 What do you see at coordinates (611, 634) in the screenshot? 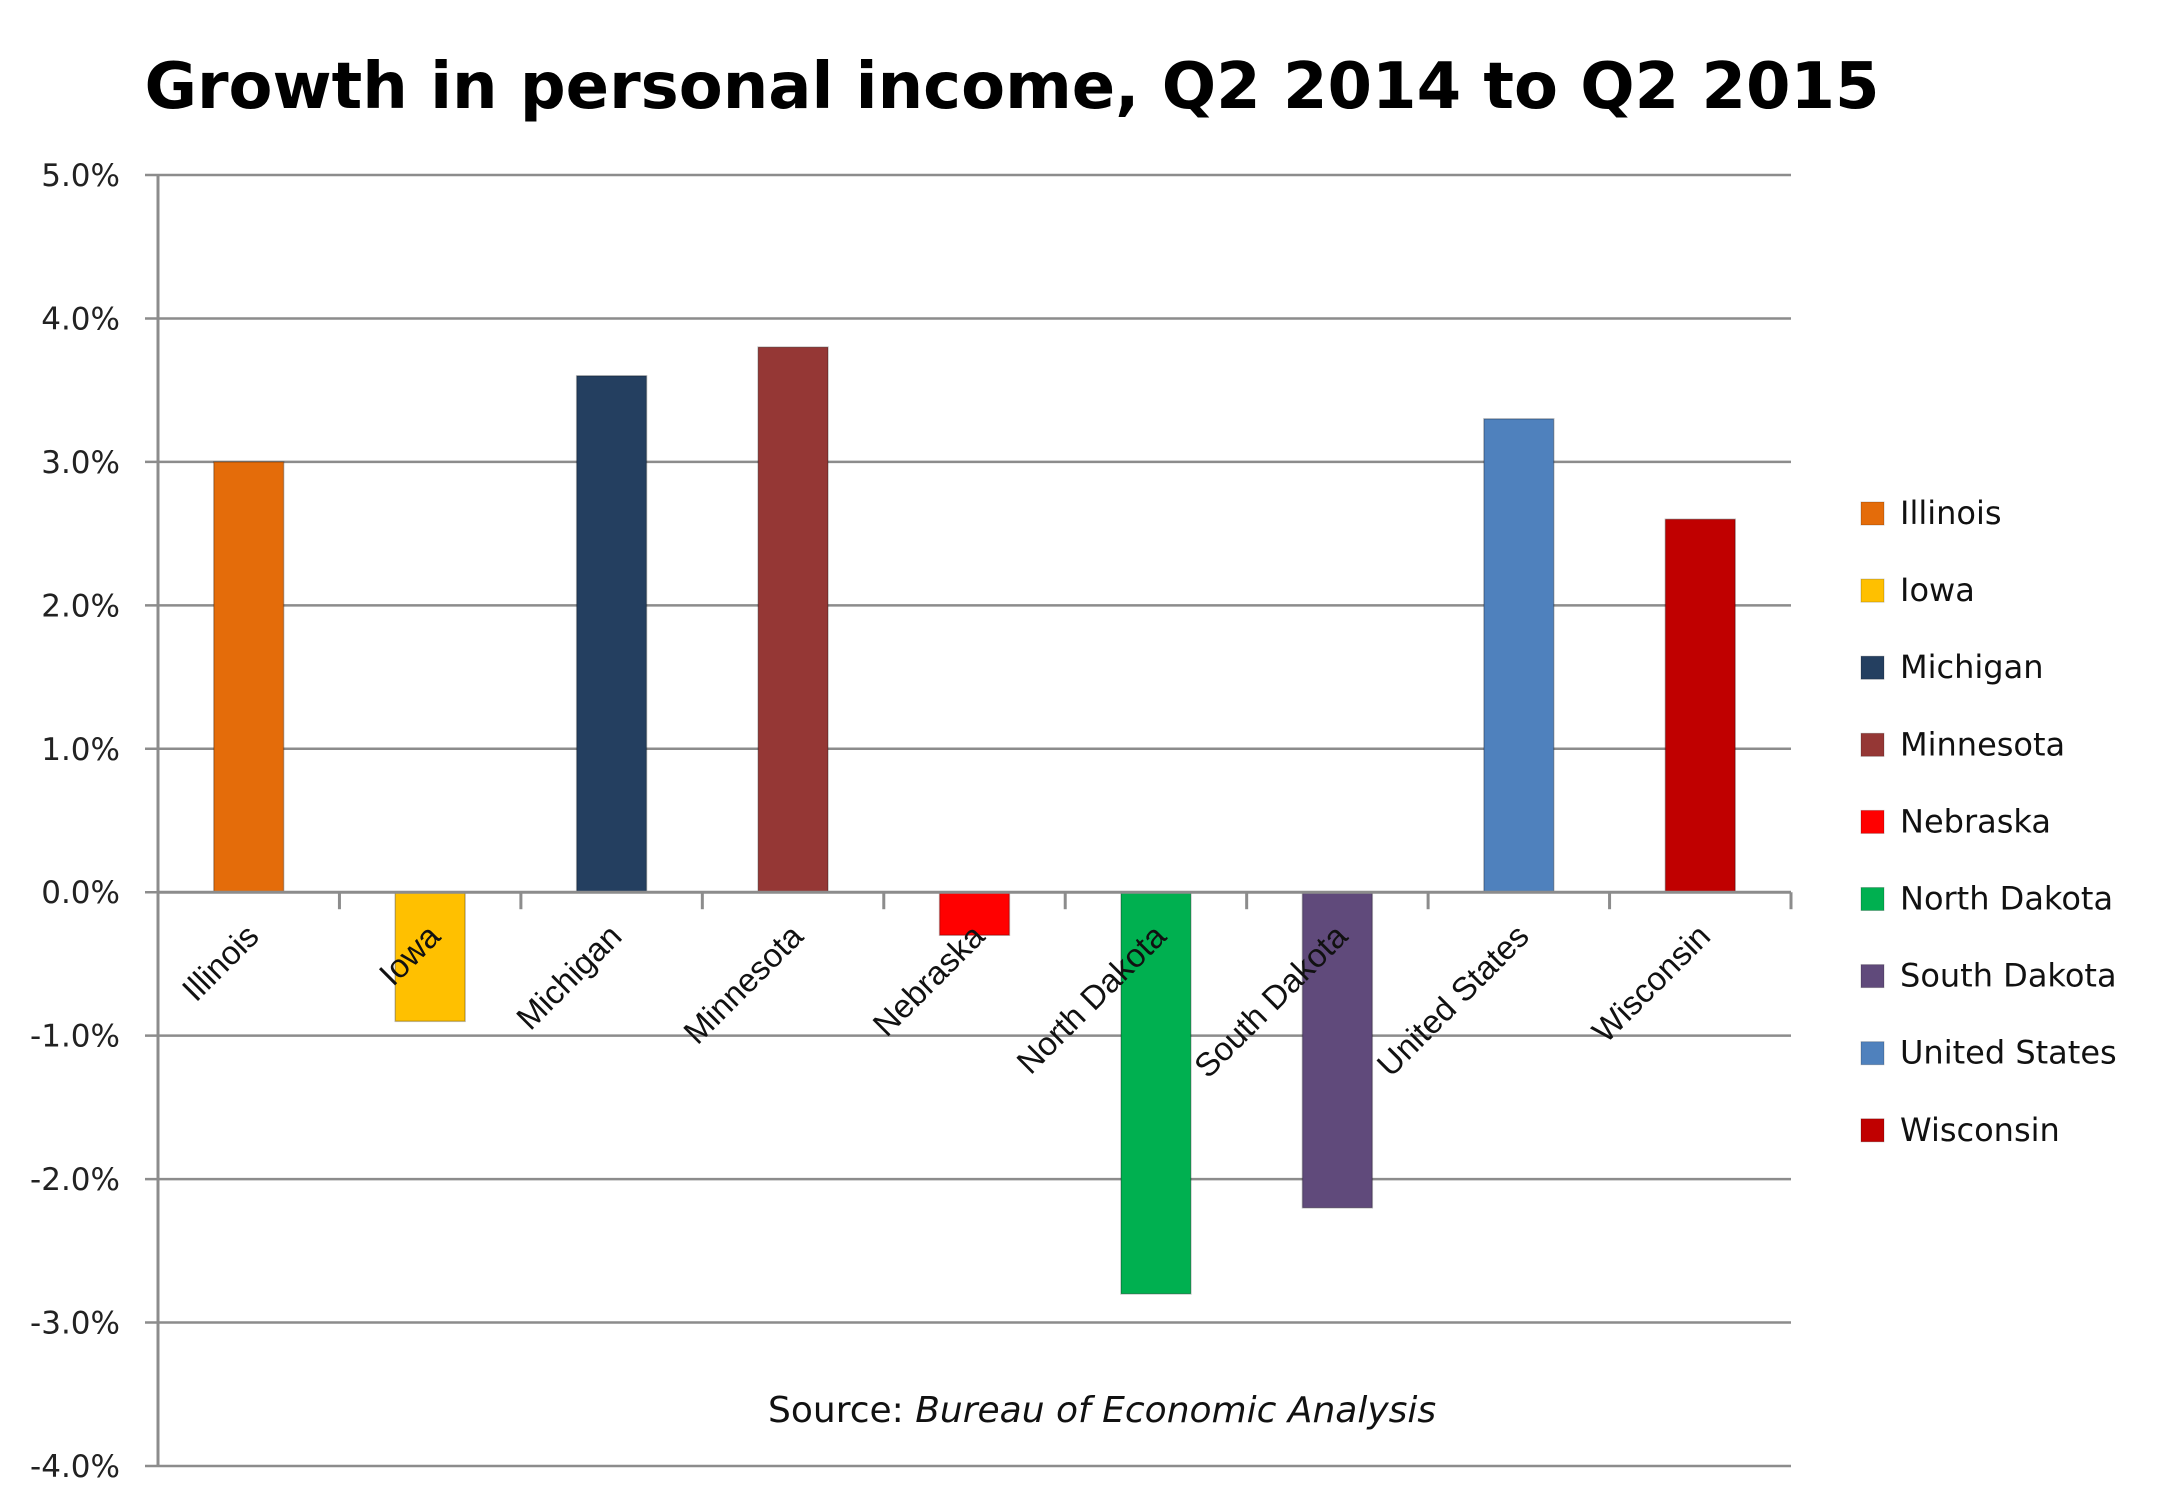
I see `bar-michigan` at bounding box center [611, 634].